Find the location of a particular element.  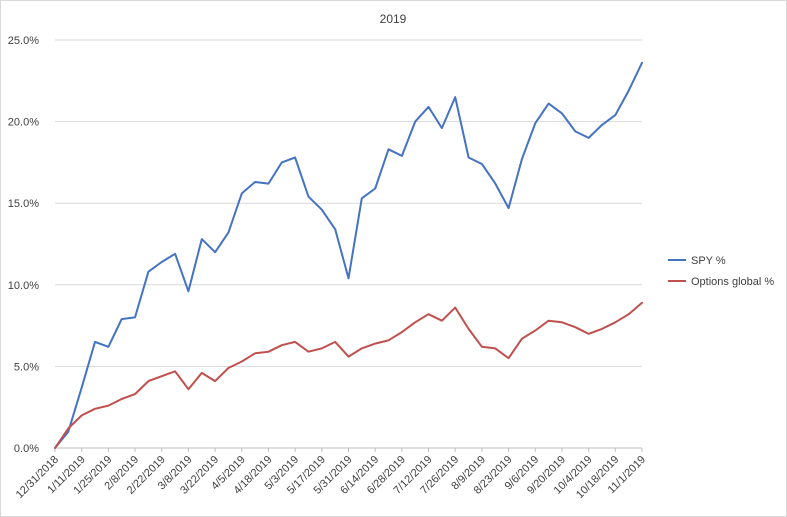

legend-label: Options global % is located at coordinates (732, 282).